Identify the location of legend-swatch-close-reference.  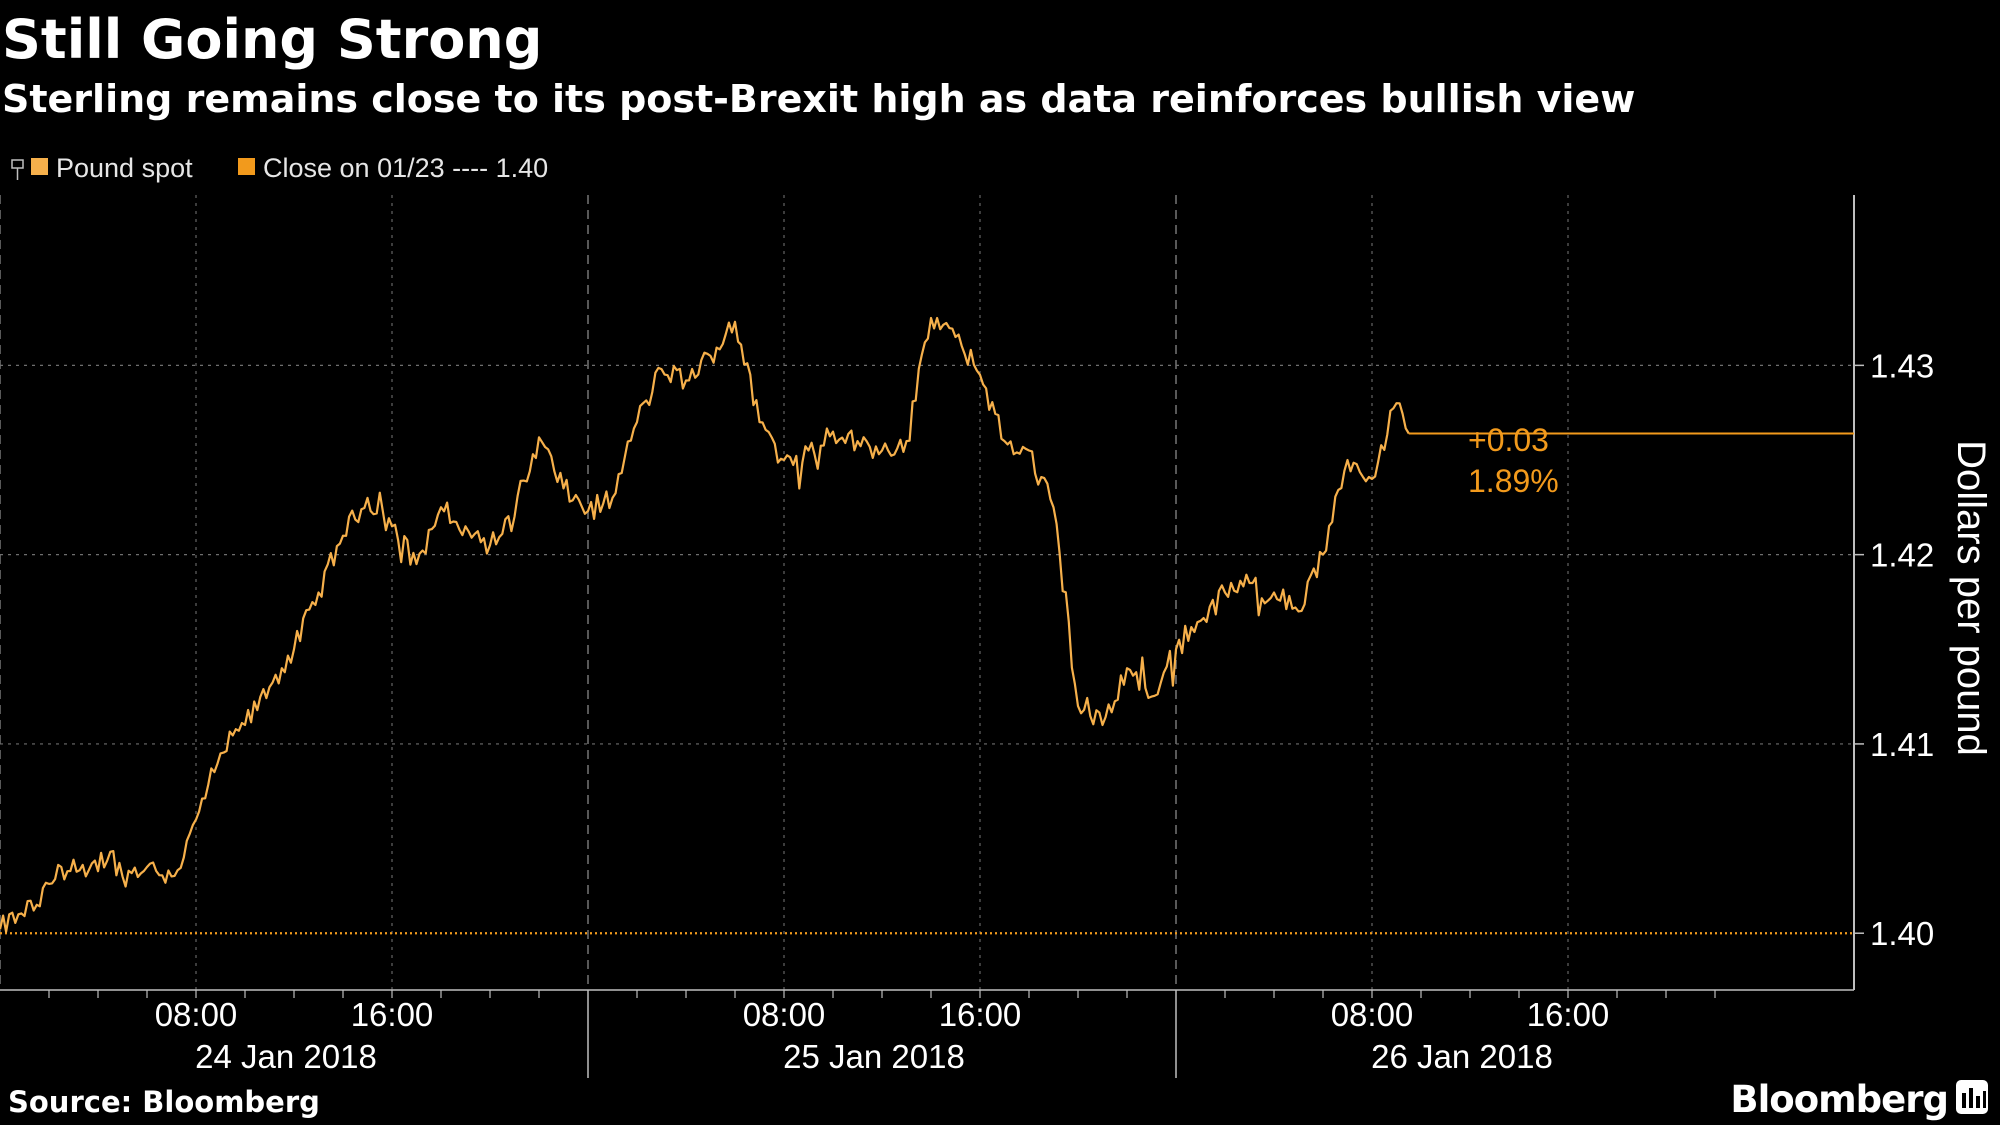
(246, 166).